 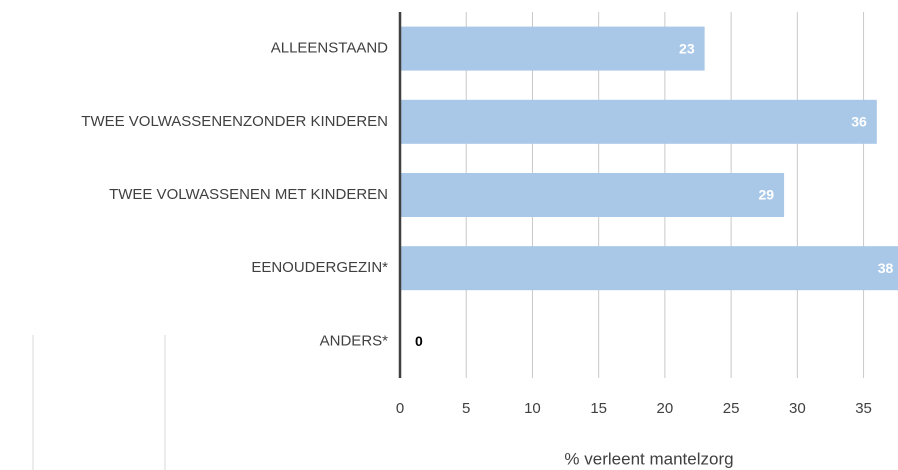 I want to click on value-label: 29, so click(x=767, y=195).